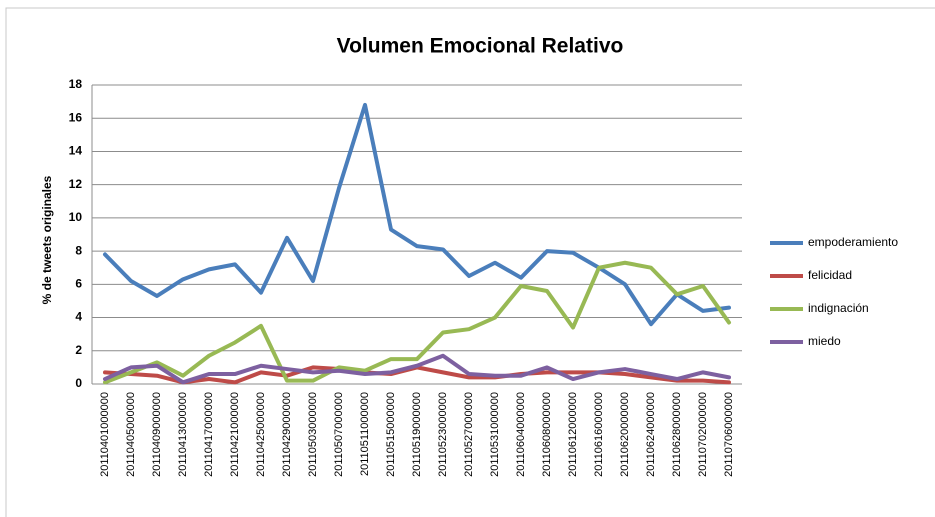 The width and height of the screenshot is (935, 517). Describe the element at coordinates (480, 46) in the screenshot. I see `chart-title: Volumen Emocional Relativo` at that location.